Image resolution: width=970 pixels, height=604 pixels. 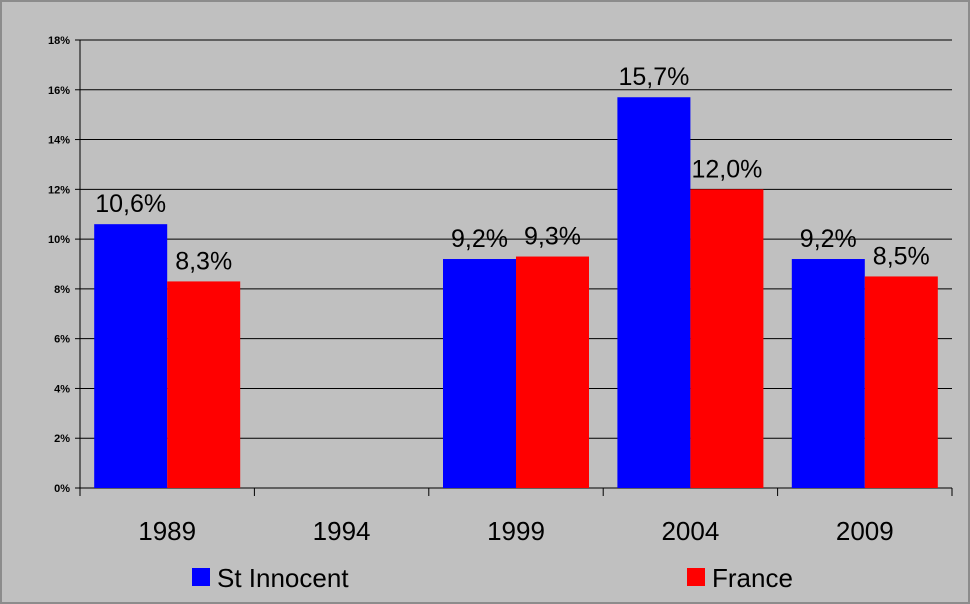 What do you see at coordinates (62, 489) in the screenshot?
I see `y-tick-label: 0%` at bounding box center [62, 489].